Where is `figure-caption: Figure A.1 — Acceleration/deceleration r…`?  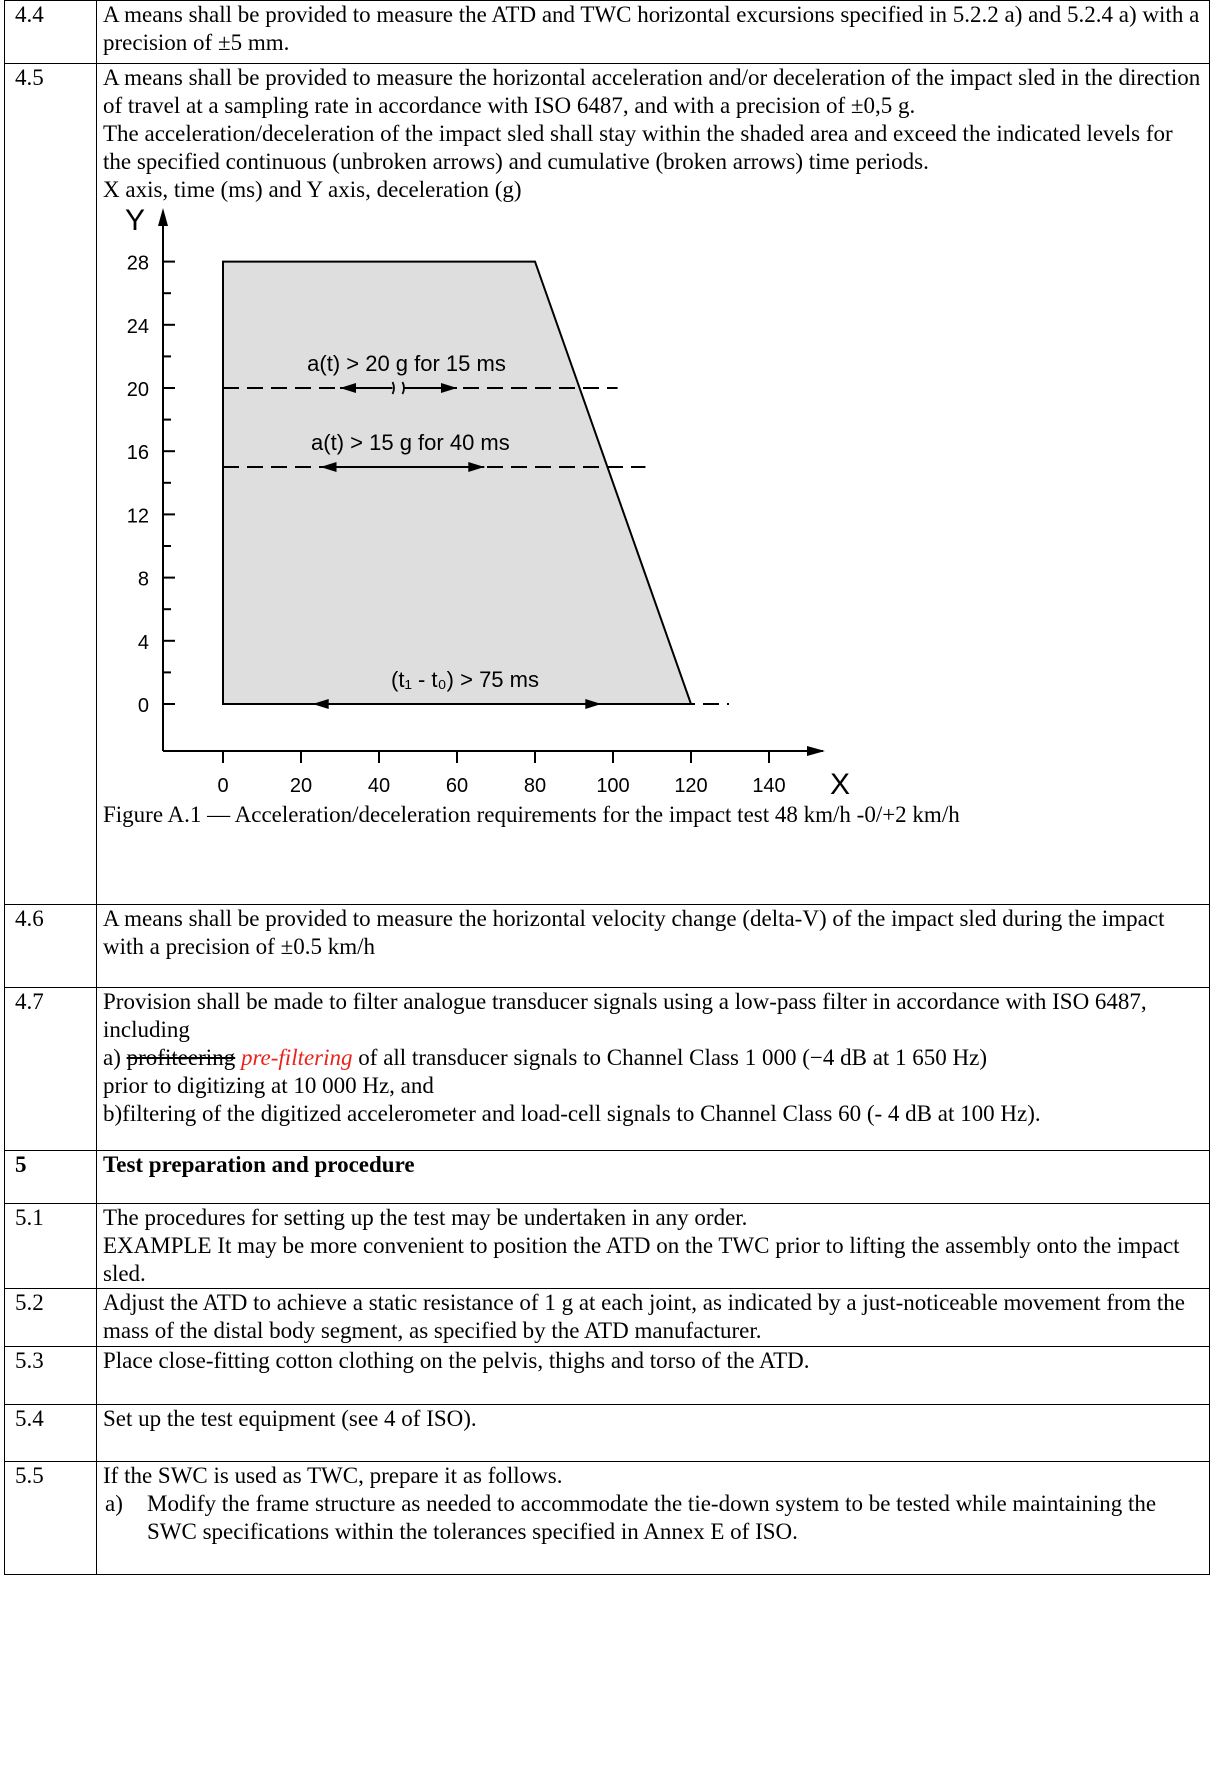 figure-caption: Figure A.1 — Acceleration/deceleration r… is located at coordinates (531, 814).